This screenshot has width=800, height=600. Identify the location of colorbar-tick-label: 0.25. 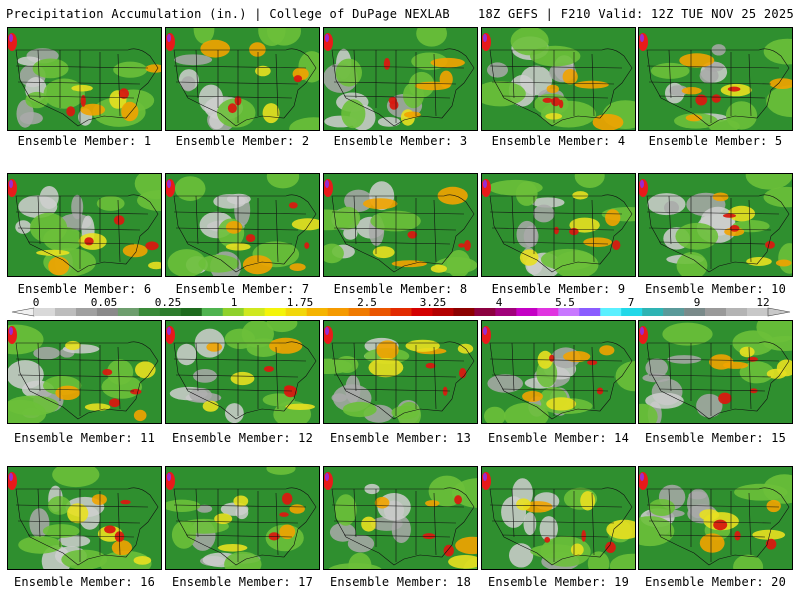
(168, 302).